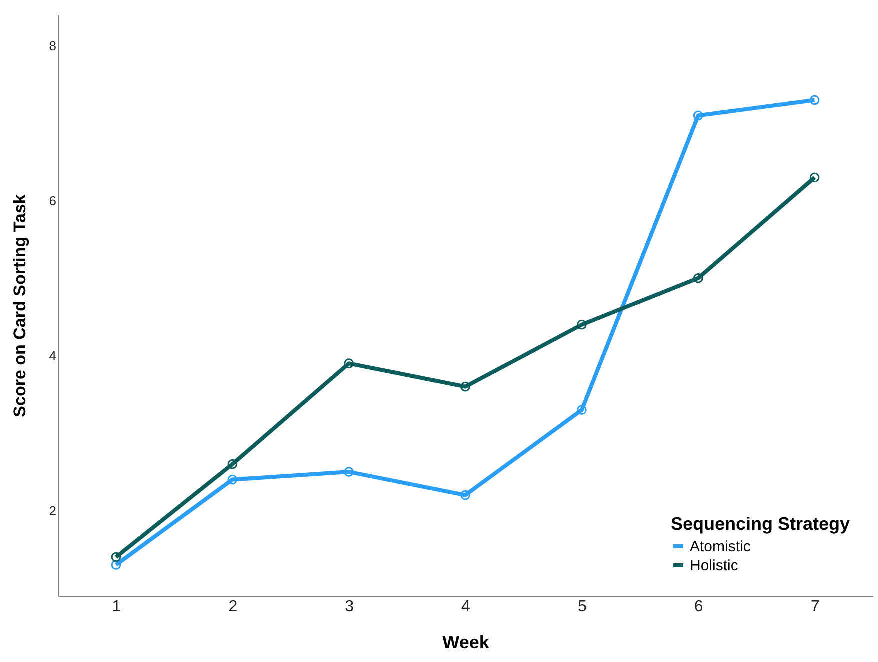 The height and width of the screenshot is (662, 878). What do you see at coordinates (349, 607) in the screenshot?
I see `x-tick-label: 3` at bounding box center [349, 607].